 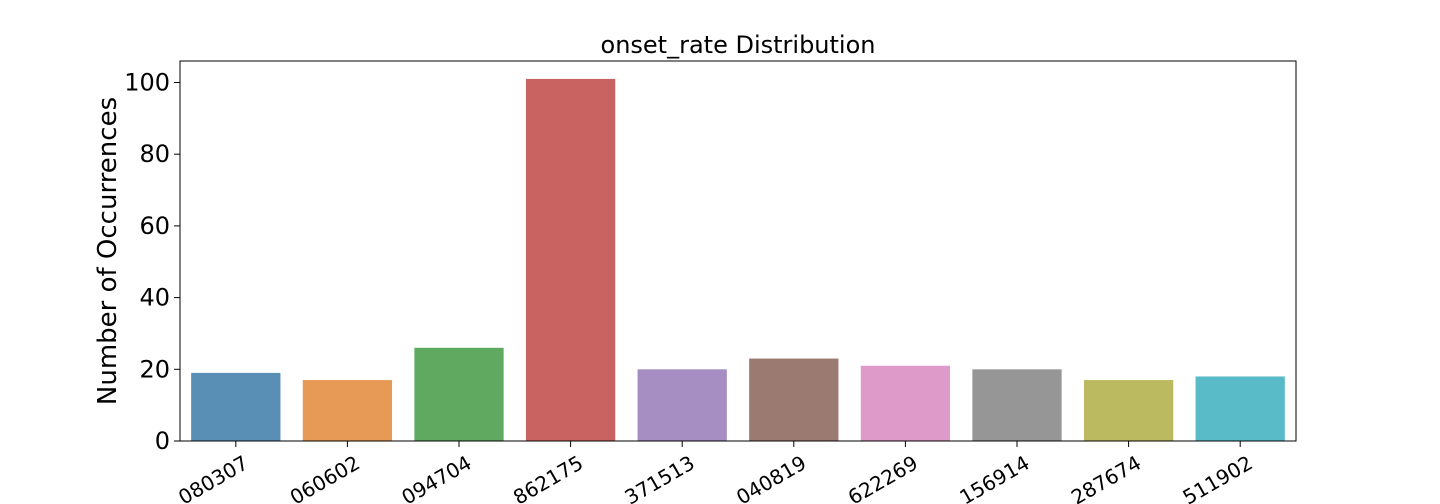 I want to click on x-tick-label: 156914, so click(x=994, y=477).